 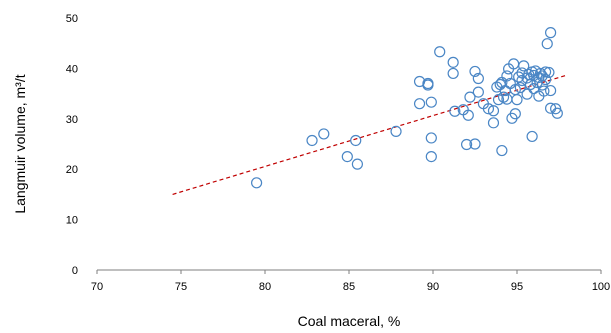 I want to click on y-tick-label: 40, so click(x=72, y=69).